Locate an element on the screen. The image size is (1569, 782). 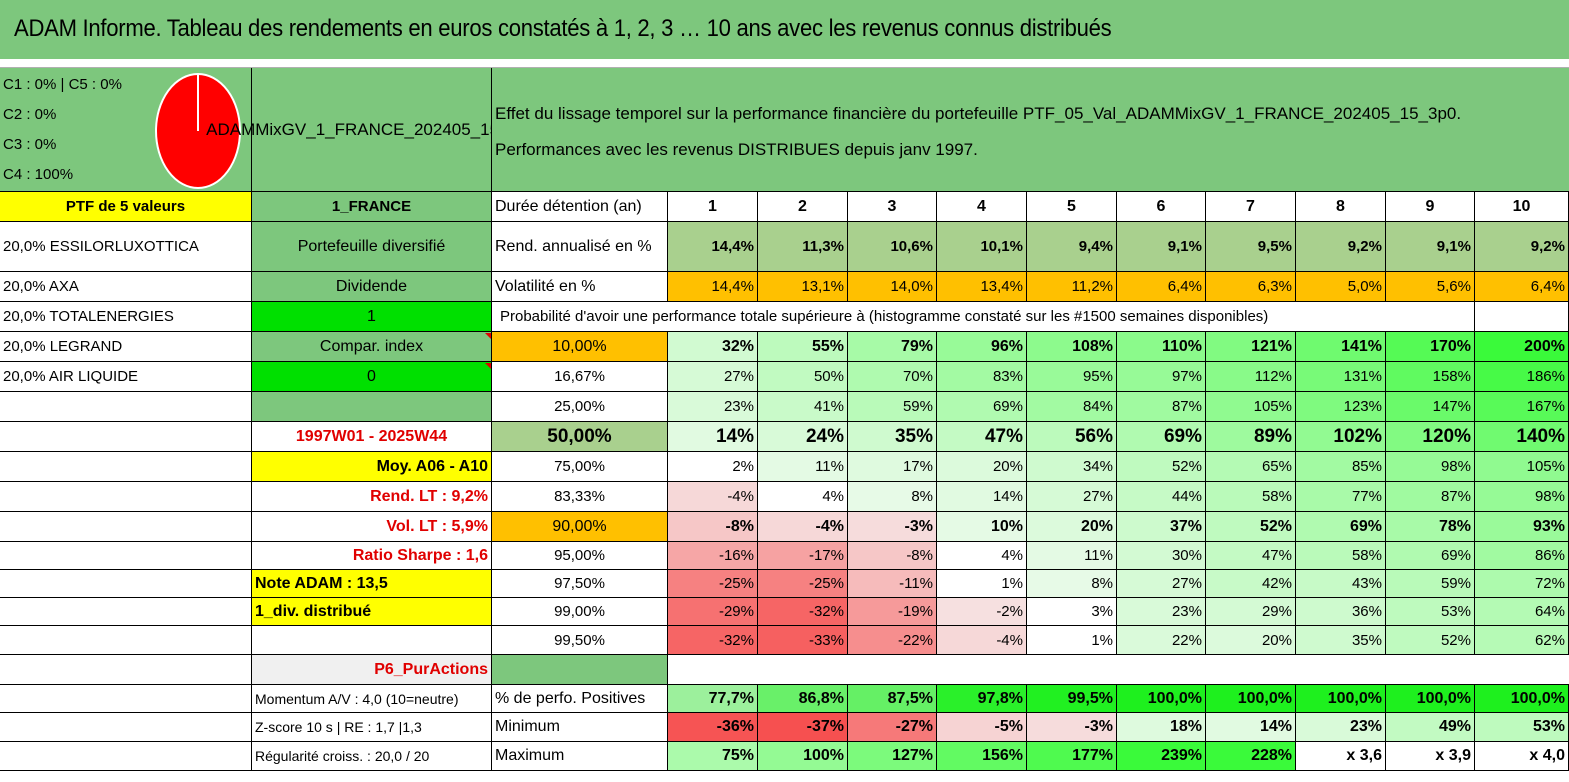
quantile-value: 108% is located at coordinates (1072, 347).